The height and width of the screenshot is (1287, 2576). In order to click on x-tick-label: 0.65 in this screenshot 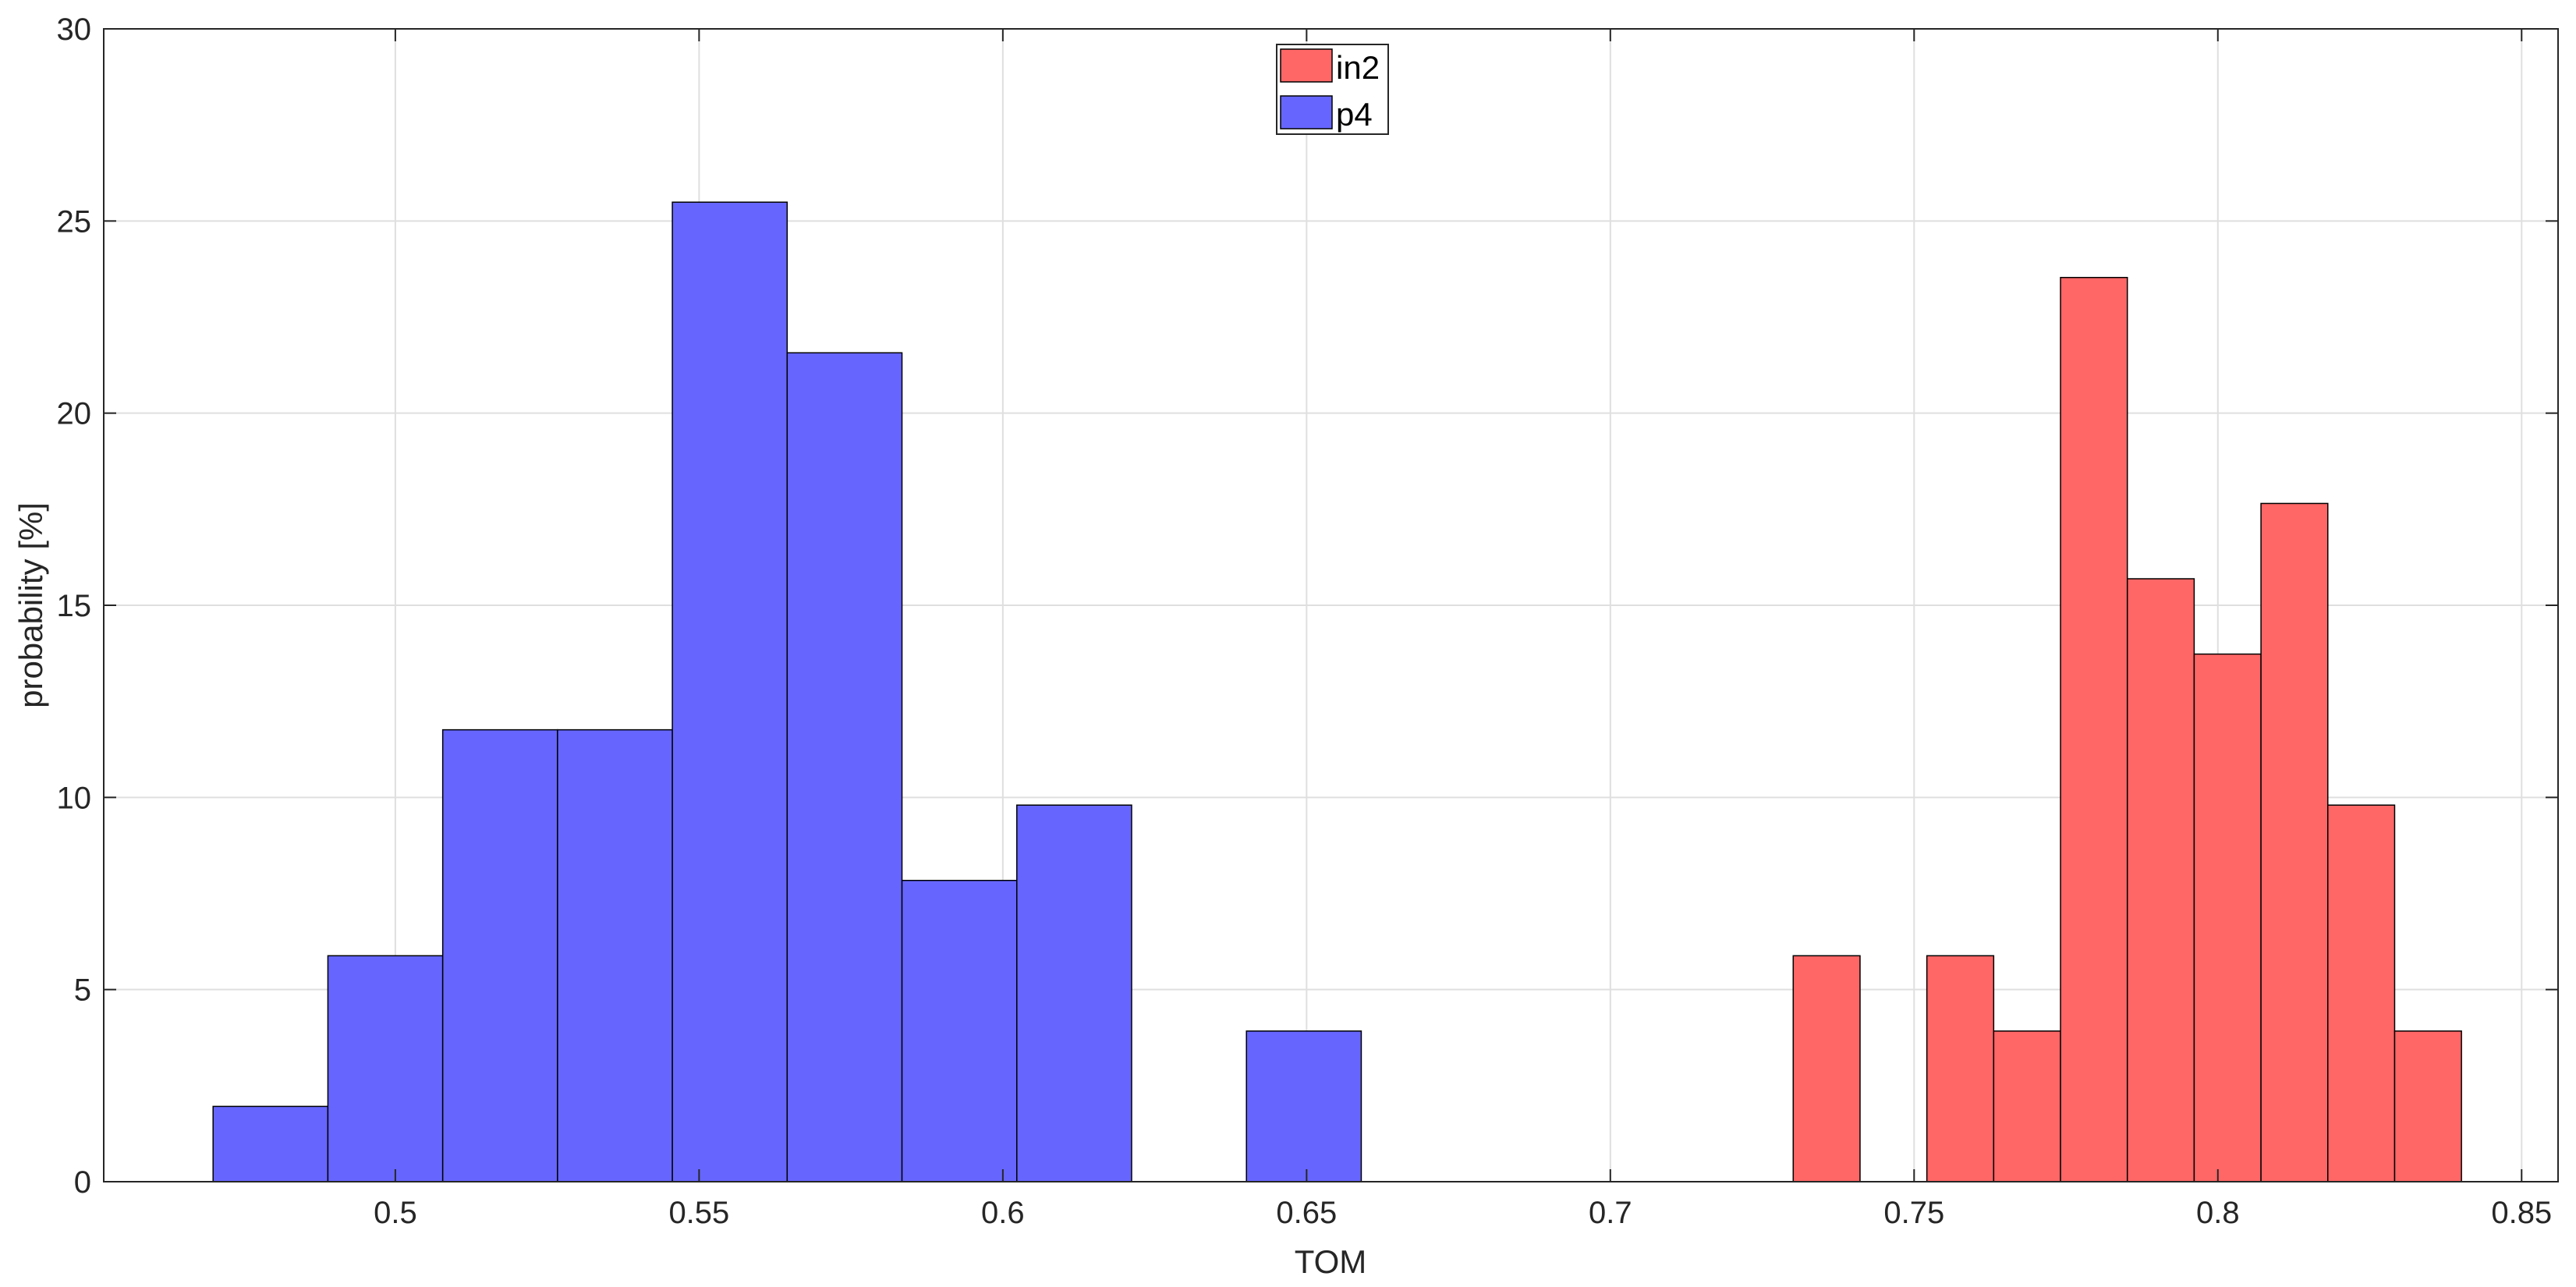, I will do `click(1306, 1213)`.